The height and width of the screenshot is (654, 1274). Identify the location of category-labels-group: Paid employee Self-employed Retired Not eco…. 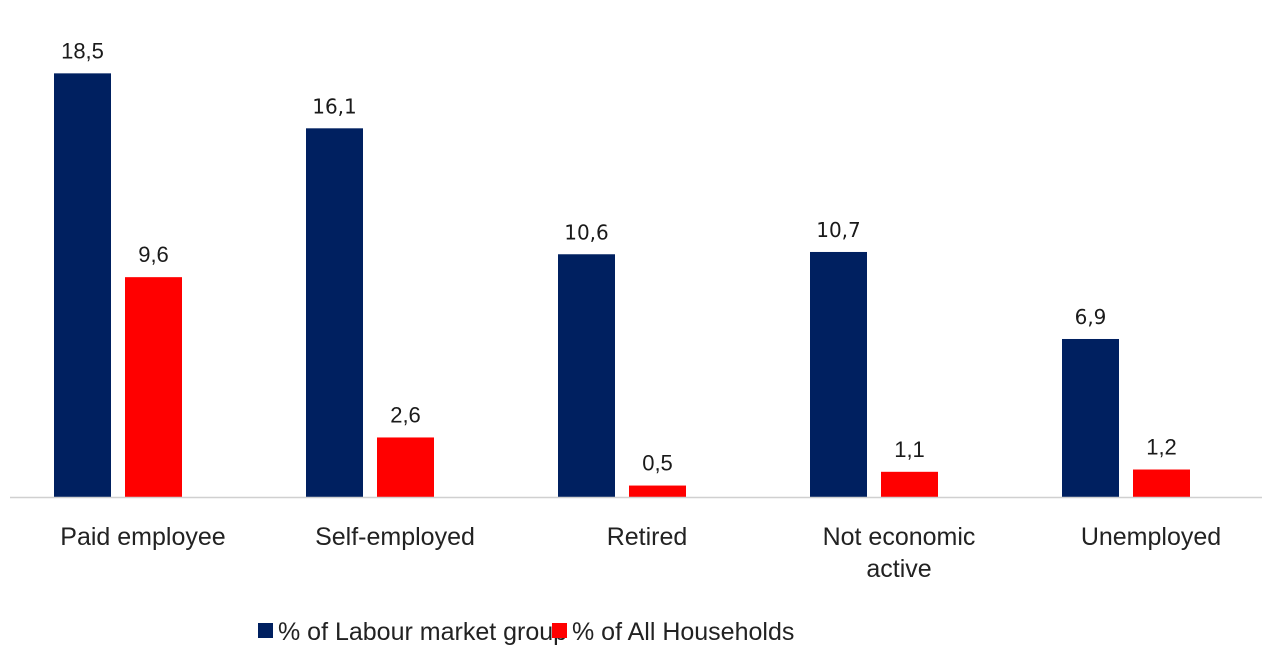
(640, 553).